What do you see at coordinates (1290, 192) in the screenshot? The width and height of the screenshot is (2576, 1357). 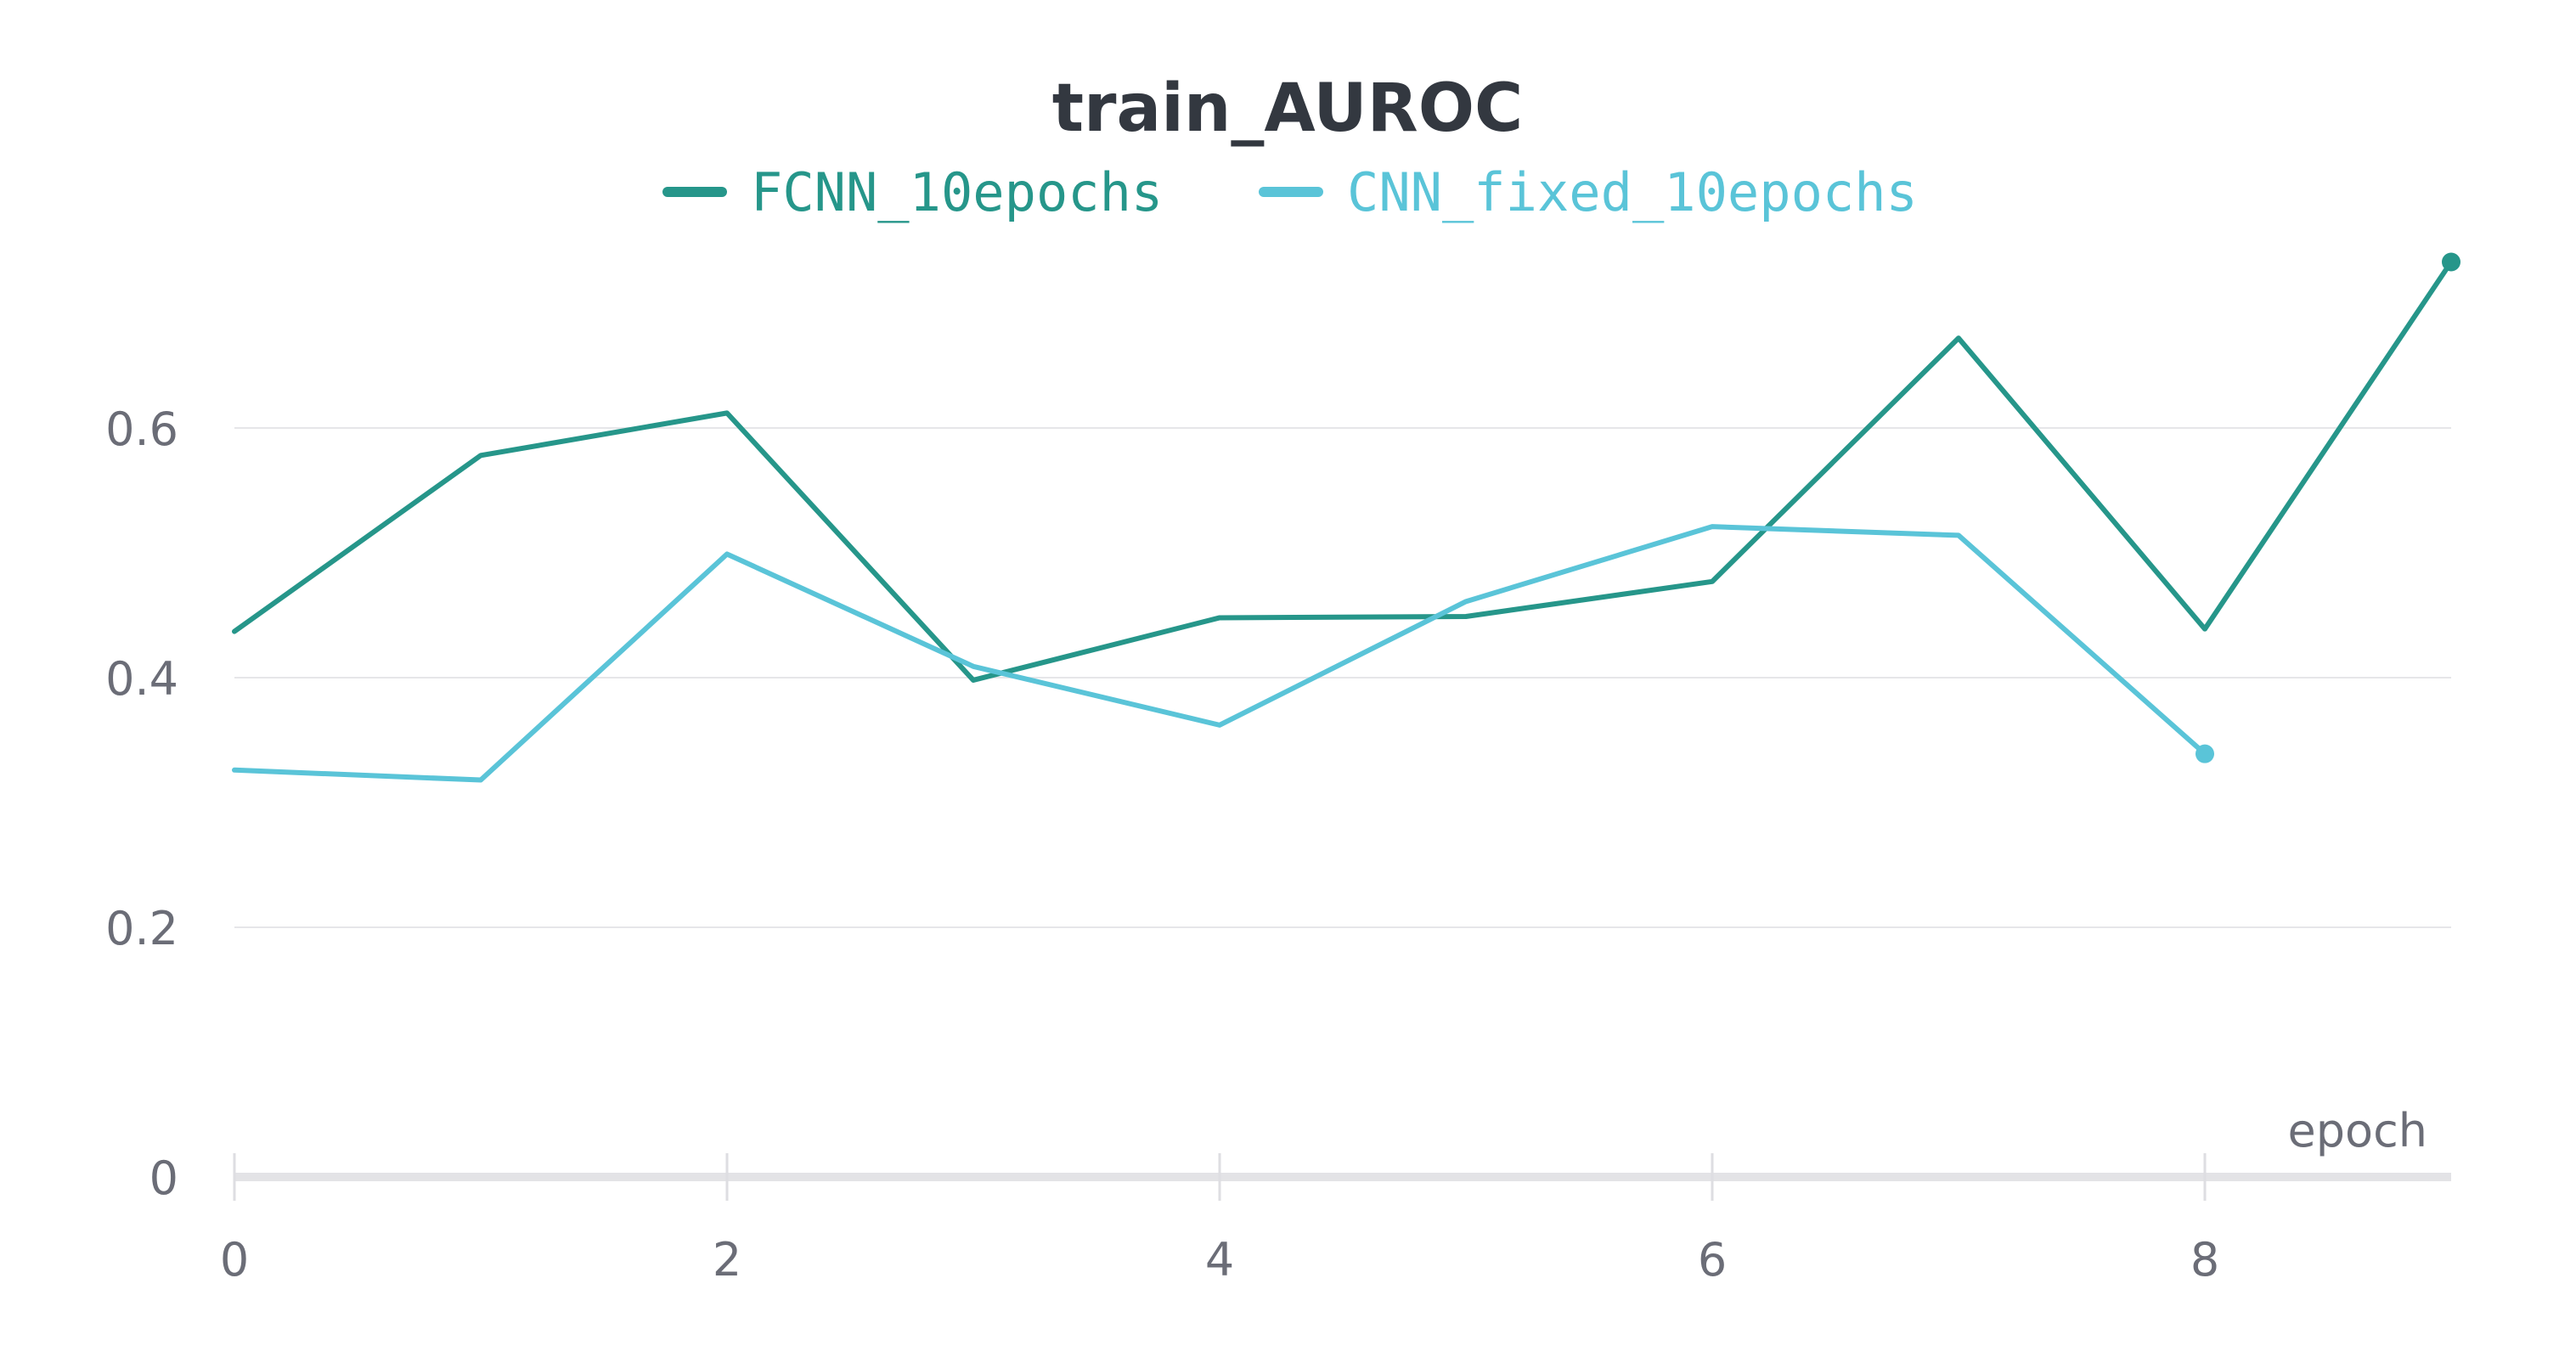 I see `legend: FCNN_10epochs CNN_fixed_10epochs` at bounding box center [1290, 192].